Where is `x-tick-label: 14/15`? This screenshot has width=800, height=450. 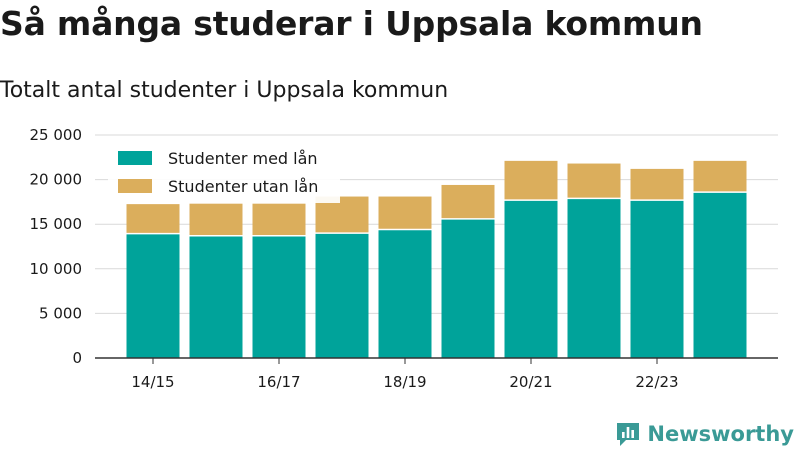
x-tick-label: 14/15 is located at coordinates (152, 382).